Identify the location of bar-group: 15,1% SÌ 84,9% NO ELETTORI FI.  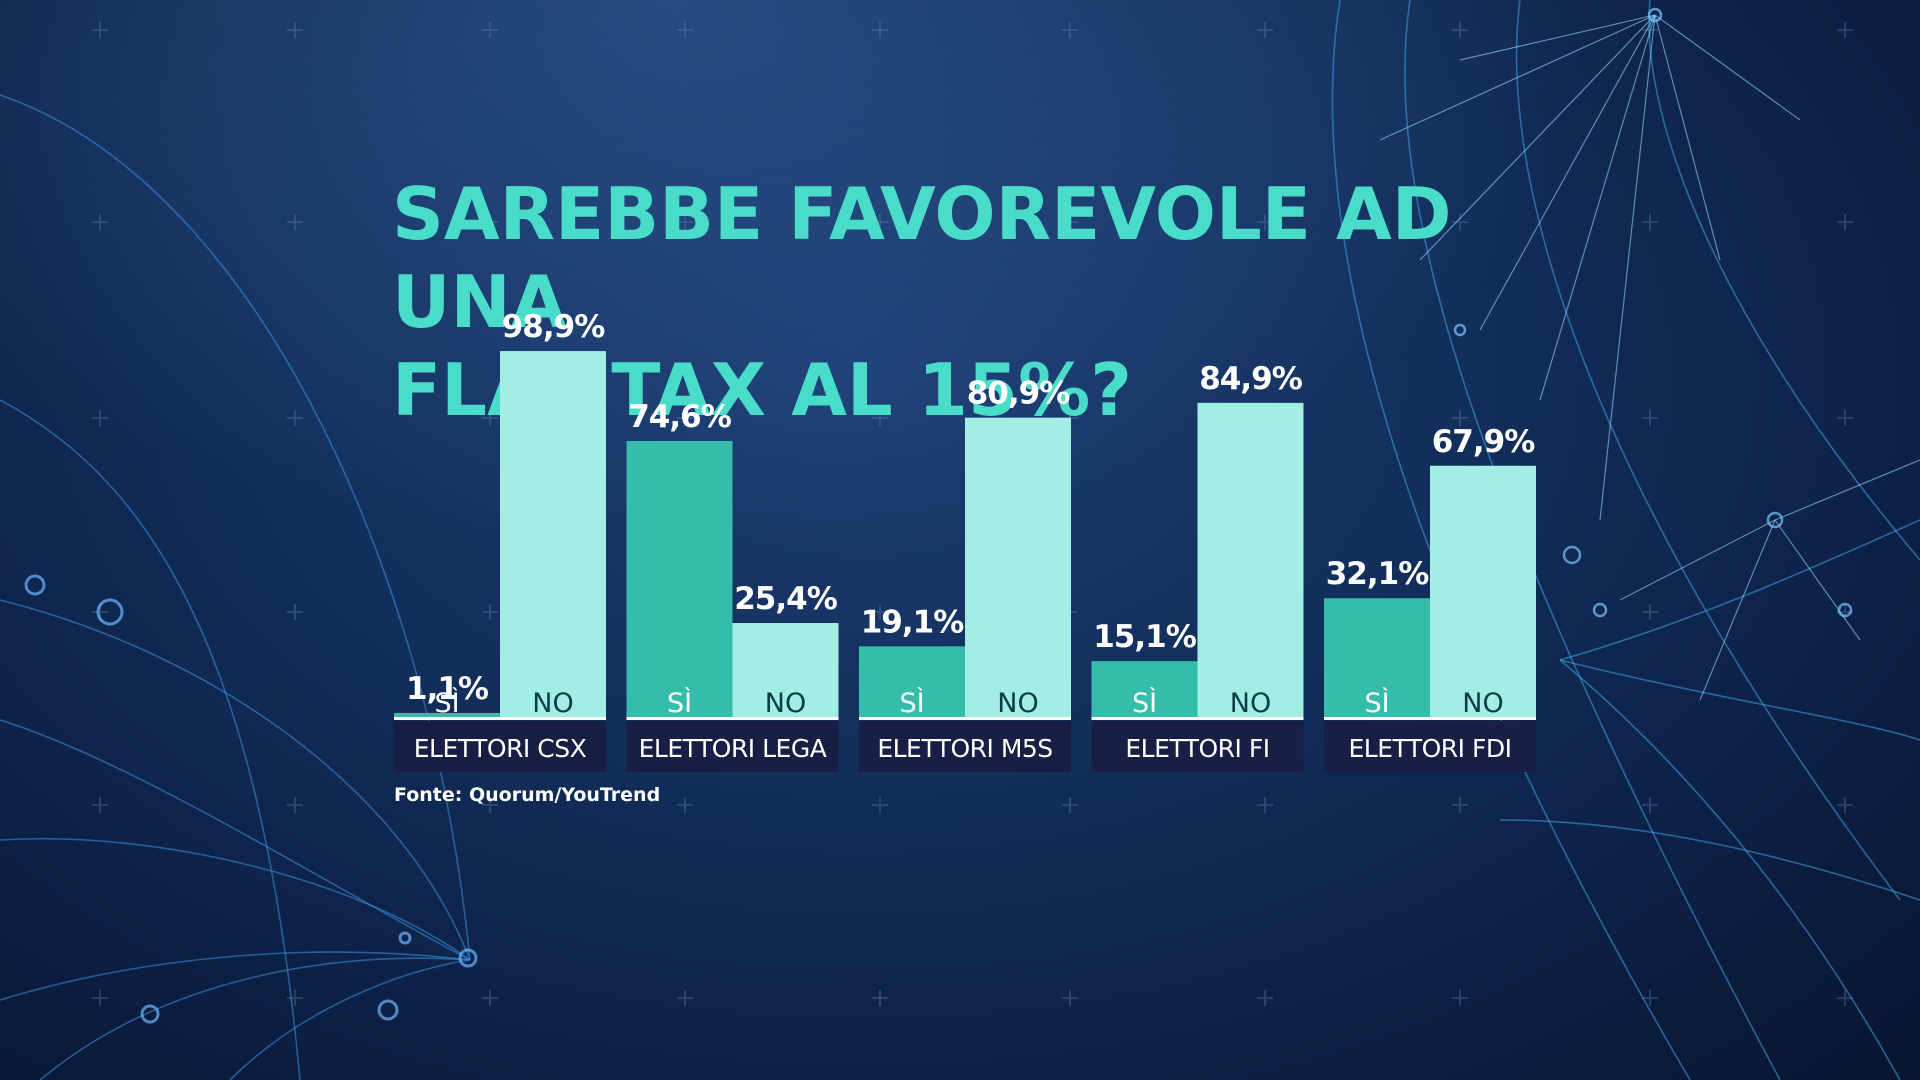
(1197, 566).